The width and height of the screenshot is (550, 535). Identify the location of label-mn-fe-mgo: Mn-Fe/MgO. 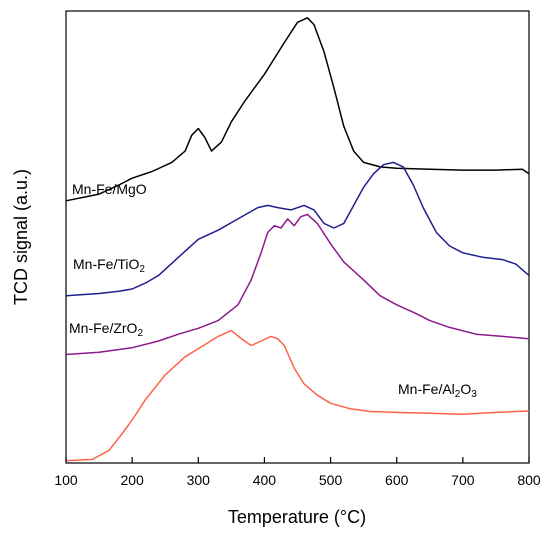
(109, 189).